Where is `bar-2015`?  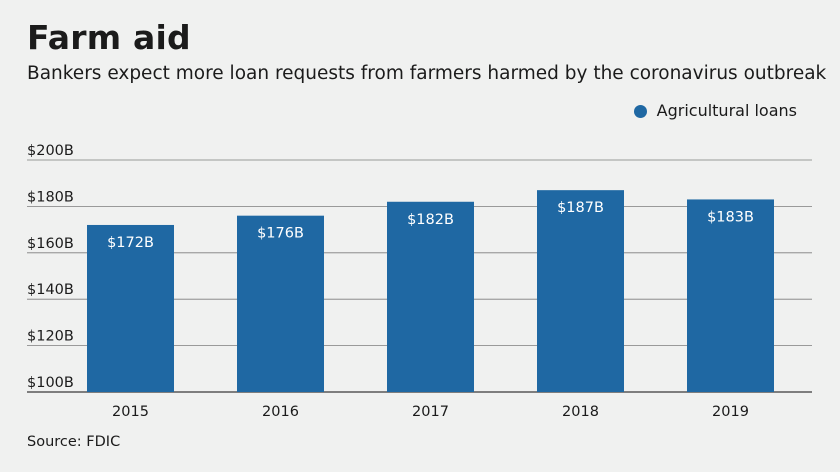
bar-2015 is located at coordinates (130, 308).